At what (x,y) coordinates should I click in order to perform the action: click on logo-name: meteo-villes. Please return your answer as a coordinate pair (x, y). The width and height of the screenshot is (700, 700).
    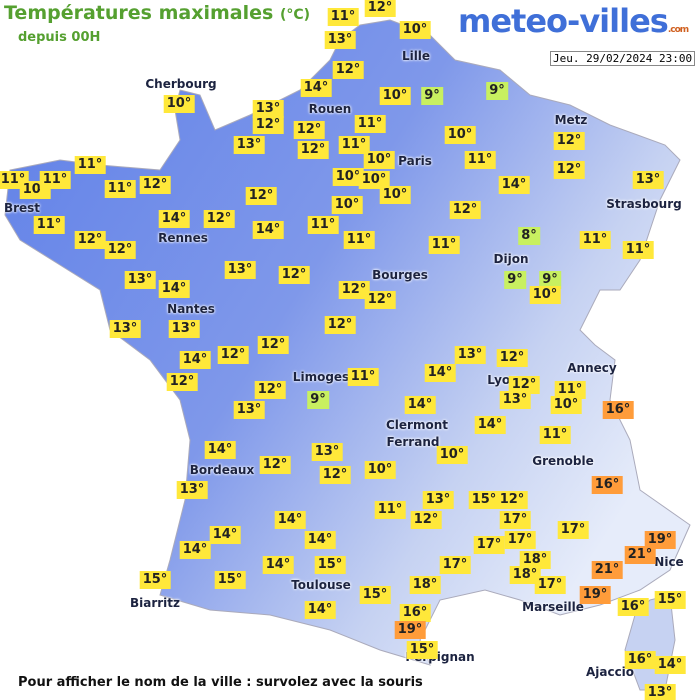
    Looking at the image, I should click on (563, 21).